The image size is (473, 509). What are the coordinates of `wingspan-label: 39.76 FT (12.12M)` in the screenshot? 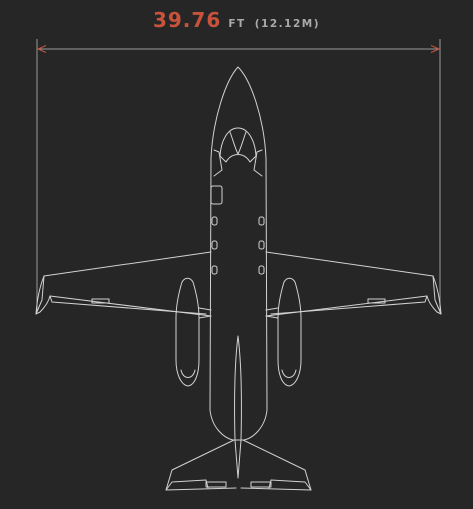 It's located at (236, 20).